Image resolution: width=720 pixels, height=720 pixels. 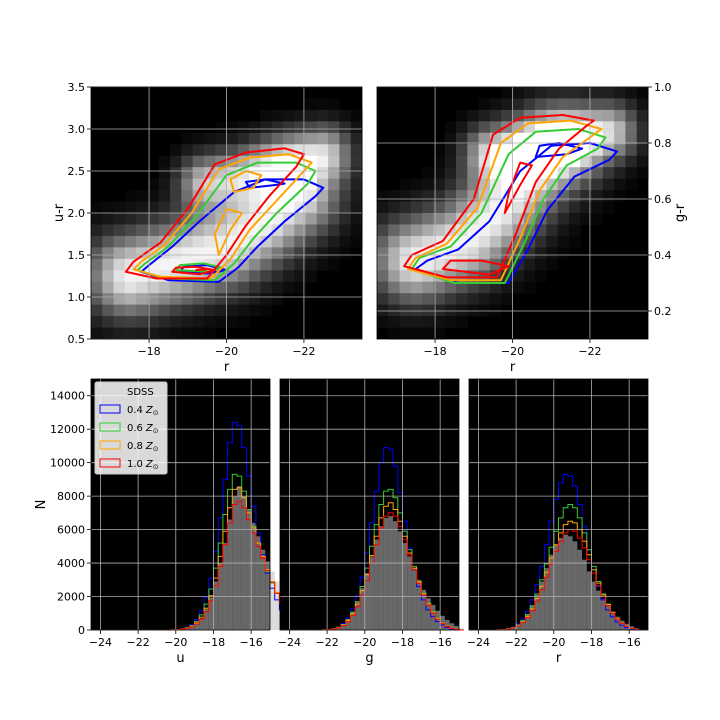 I want to click on axes-frame, so click(x=369, y=504).